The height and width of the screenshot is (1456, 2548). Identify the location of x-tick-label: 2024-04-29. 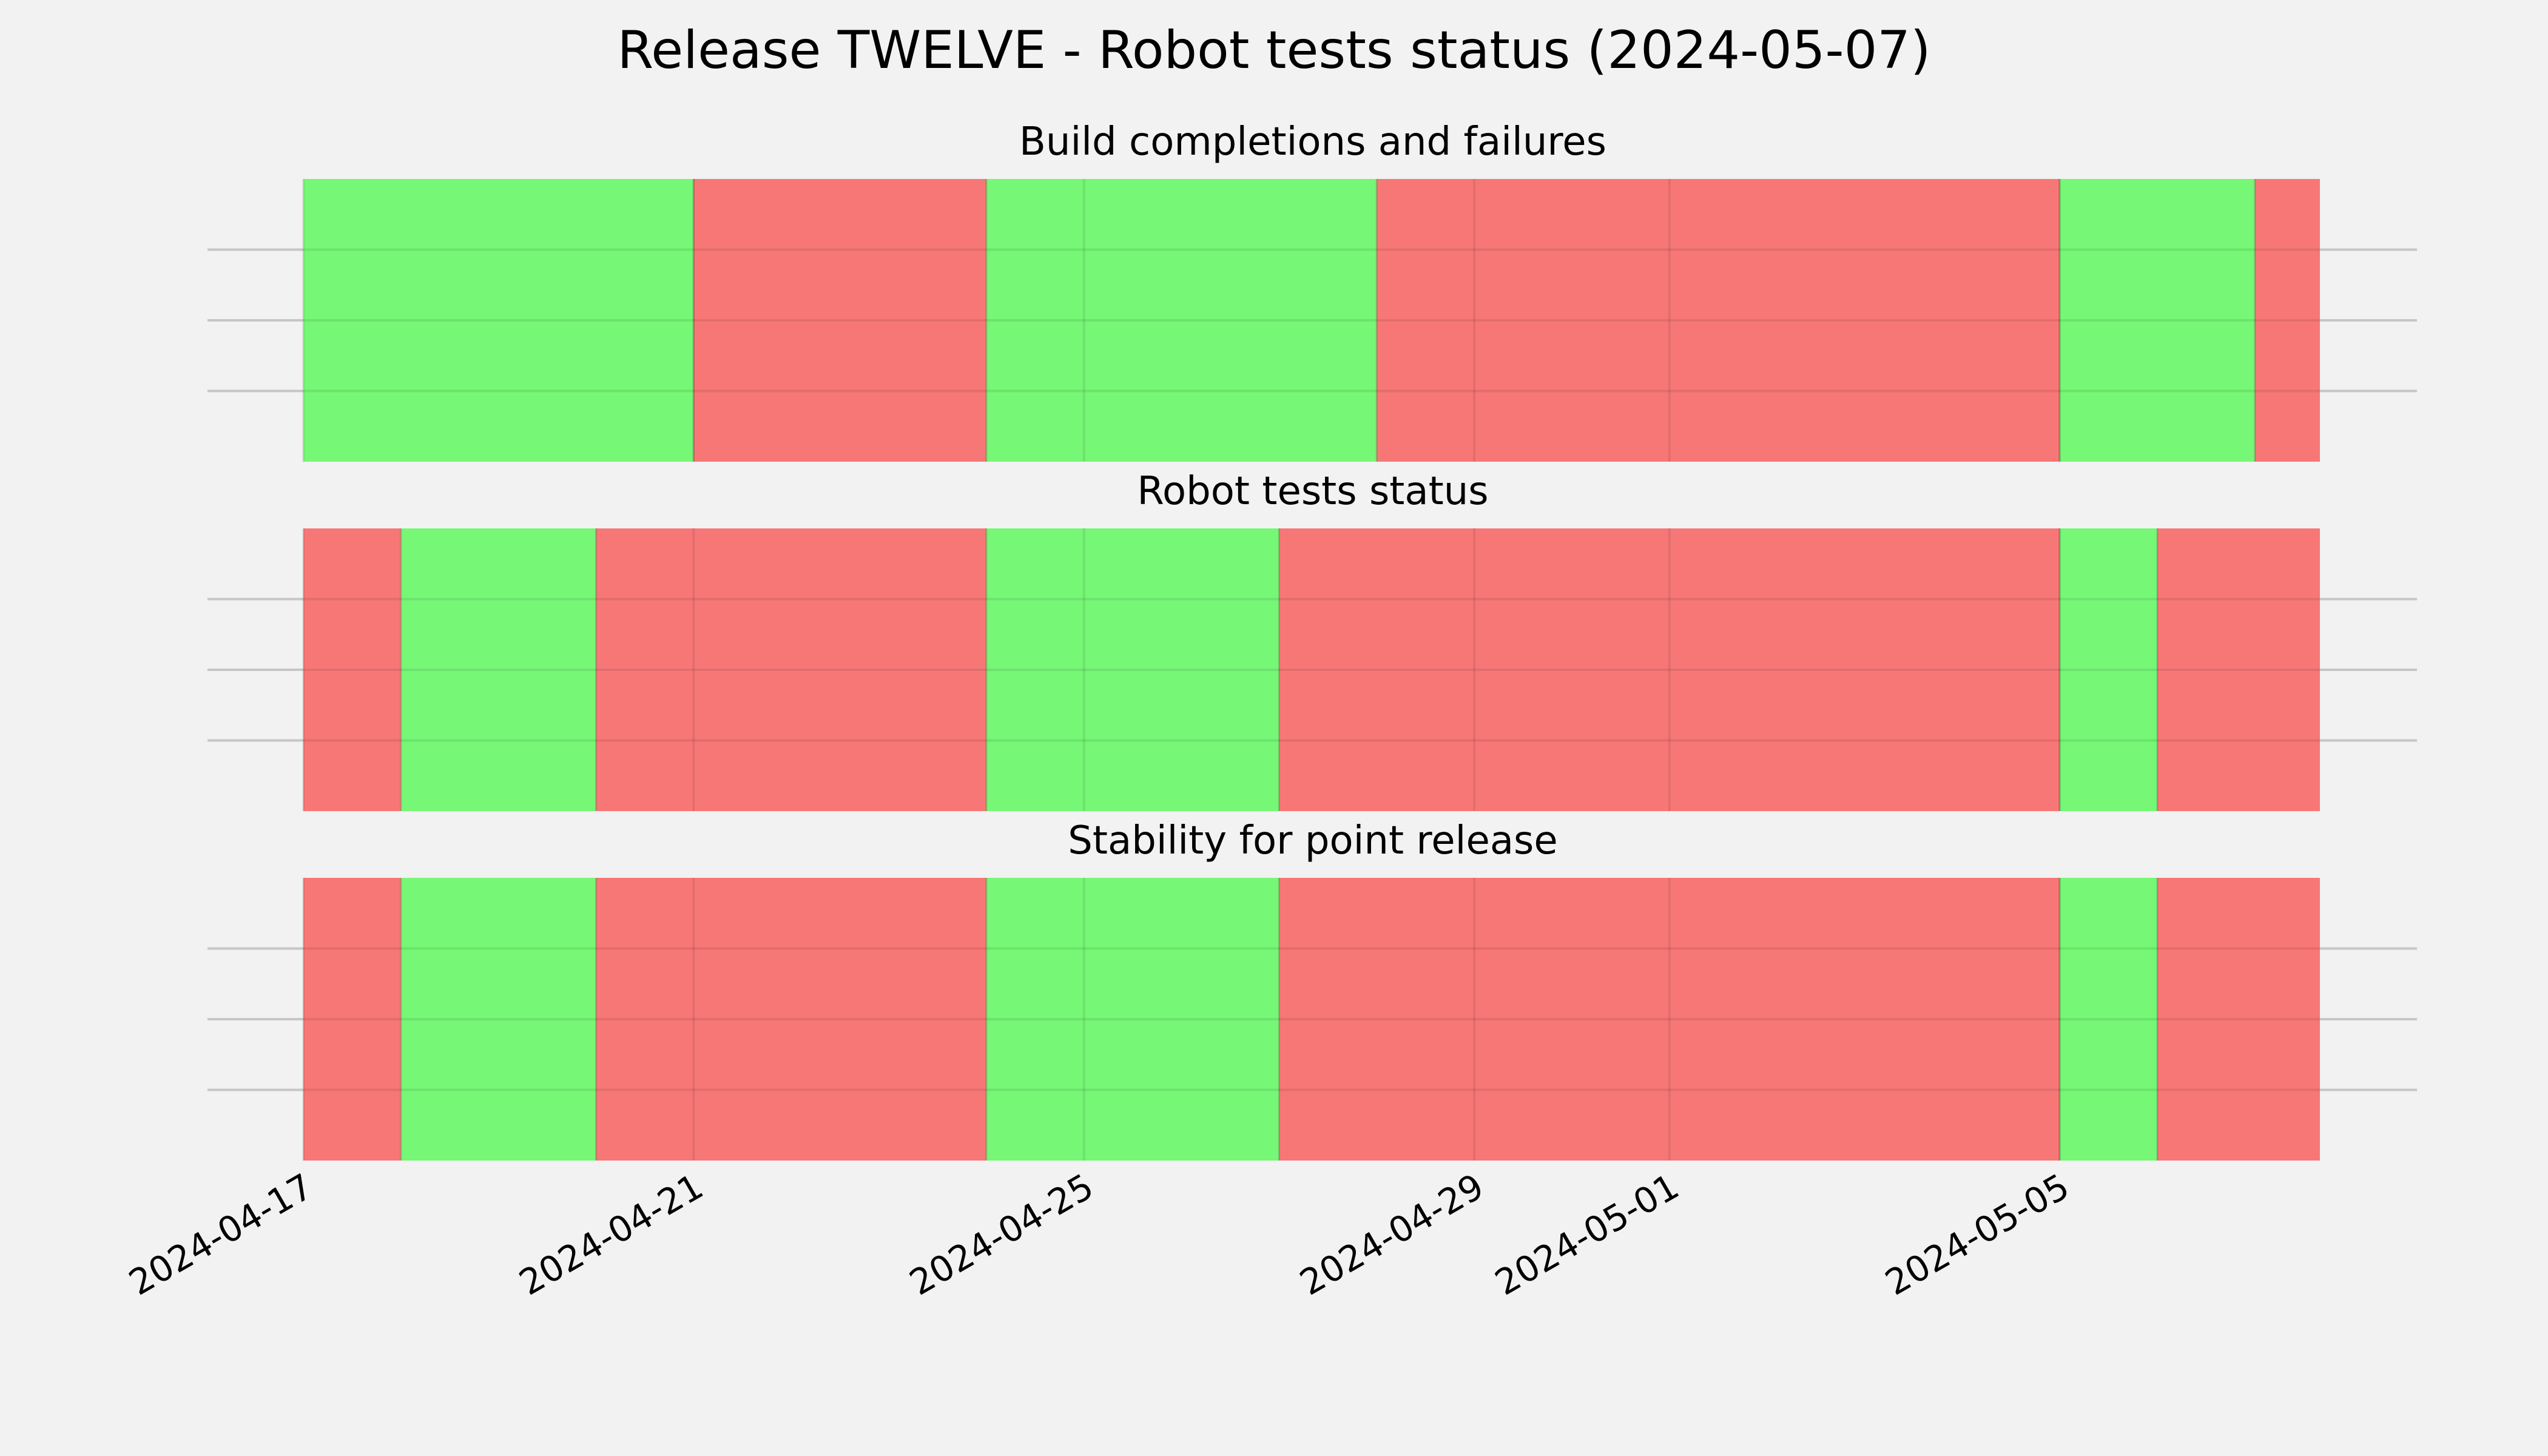
(1392, 1234).